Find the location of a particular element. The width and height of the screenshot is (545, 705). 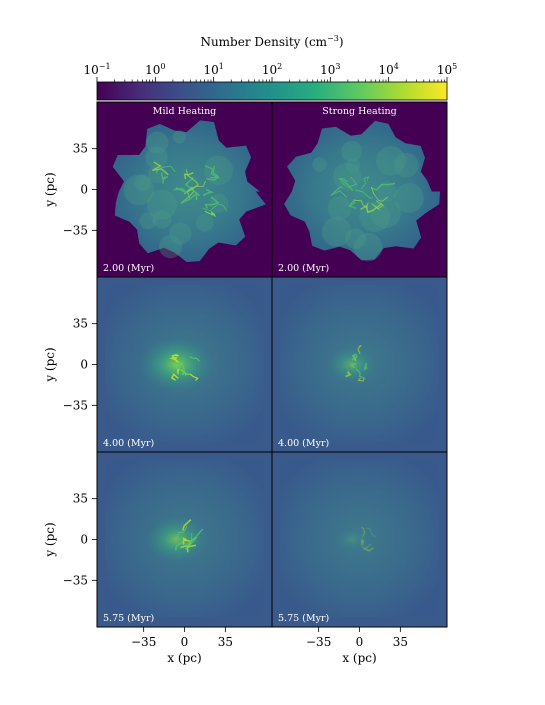

panel-r1-c1: Mild Heating 2.00 (Myr) 35 0 −35 y (pc) is located at coordinates (158, 189).